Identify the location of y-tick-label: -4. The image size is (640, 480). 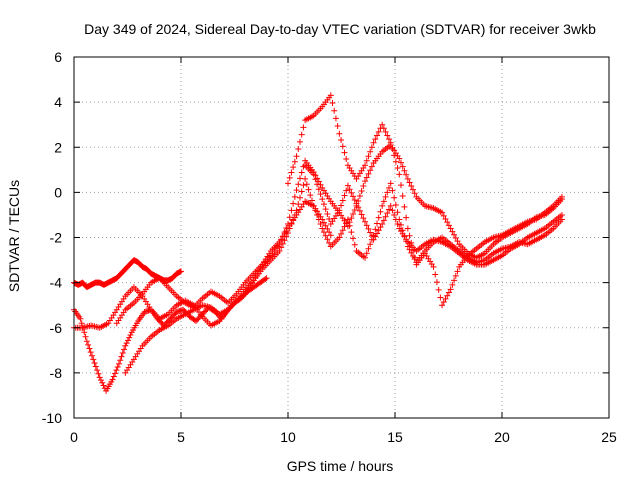
(56, 283).